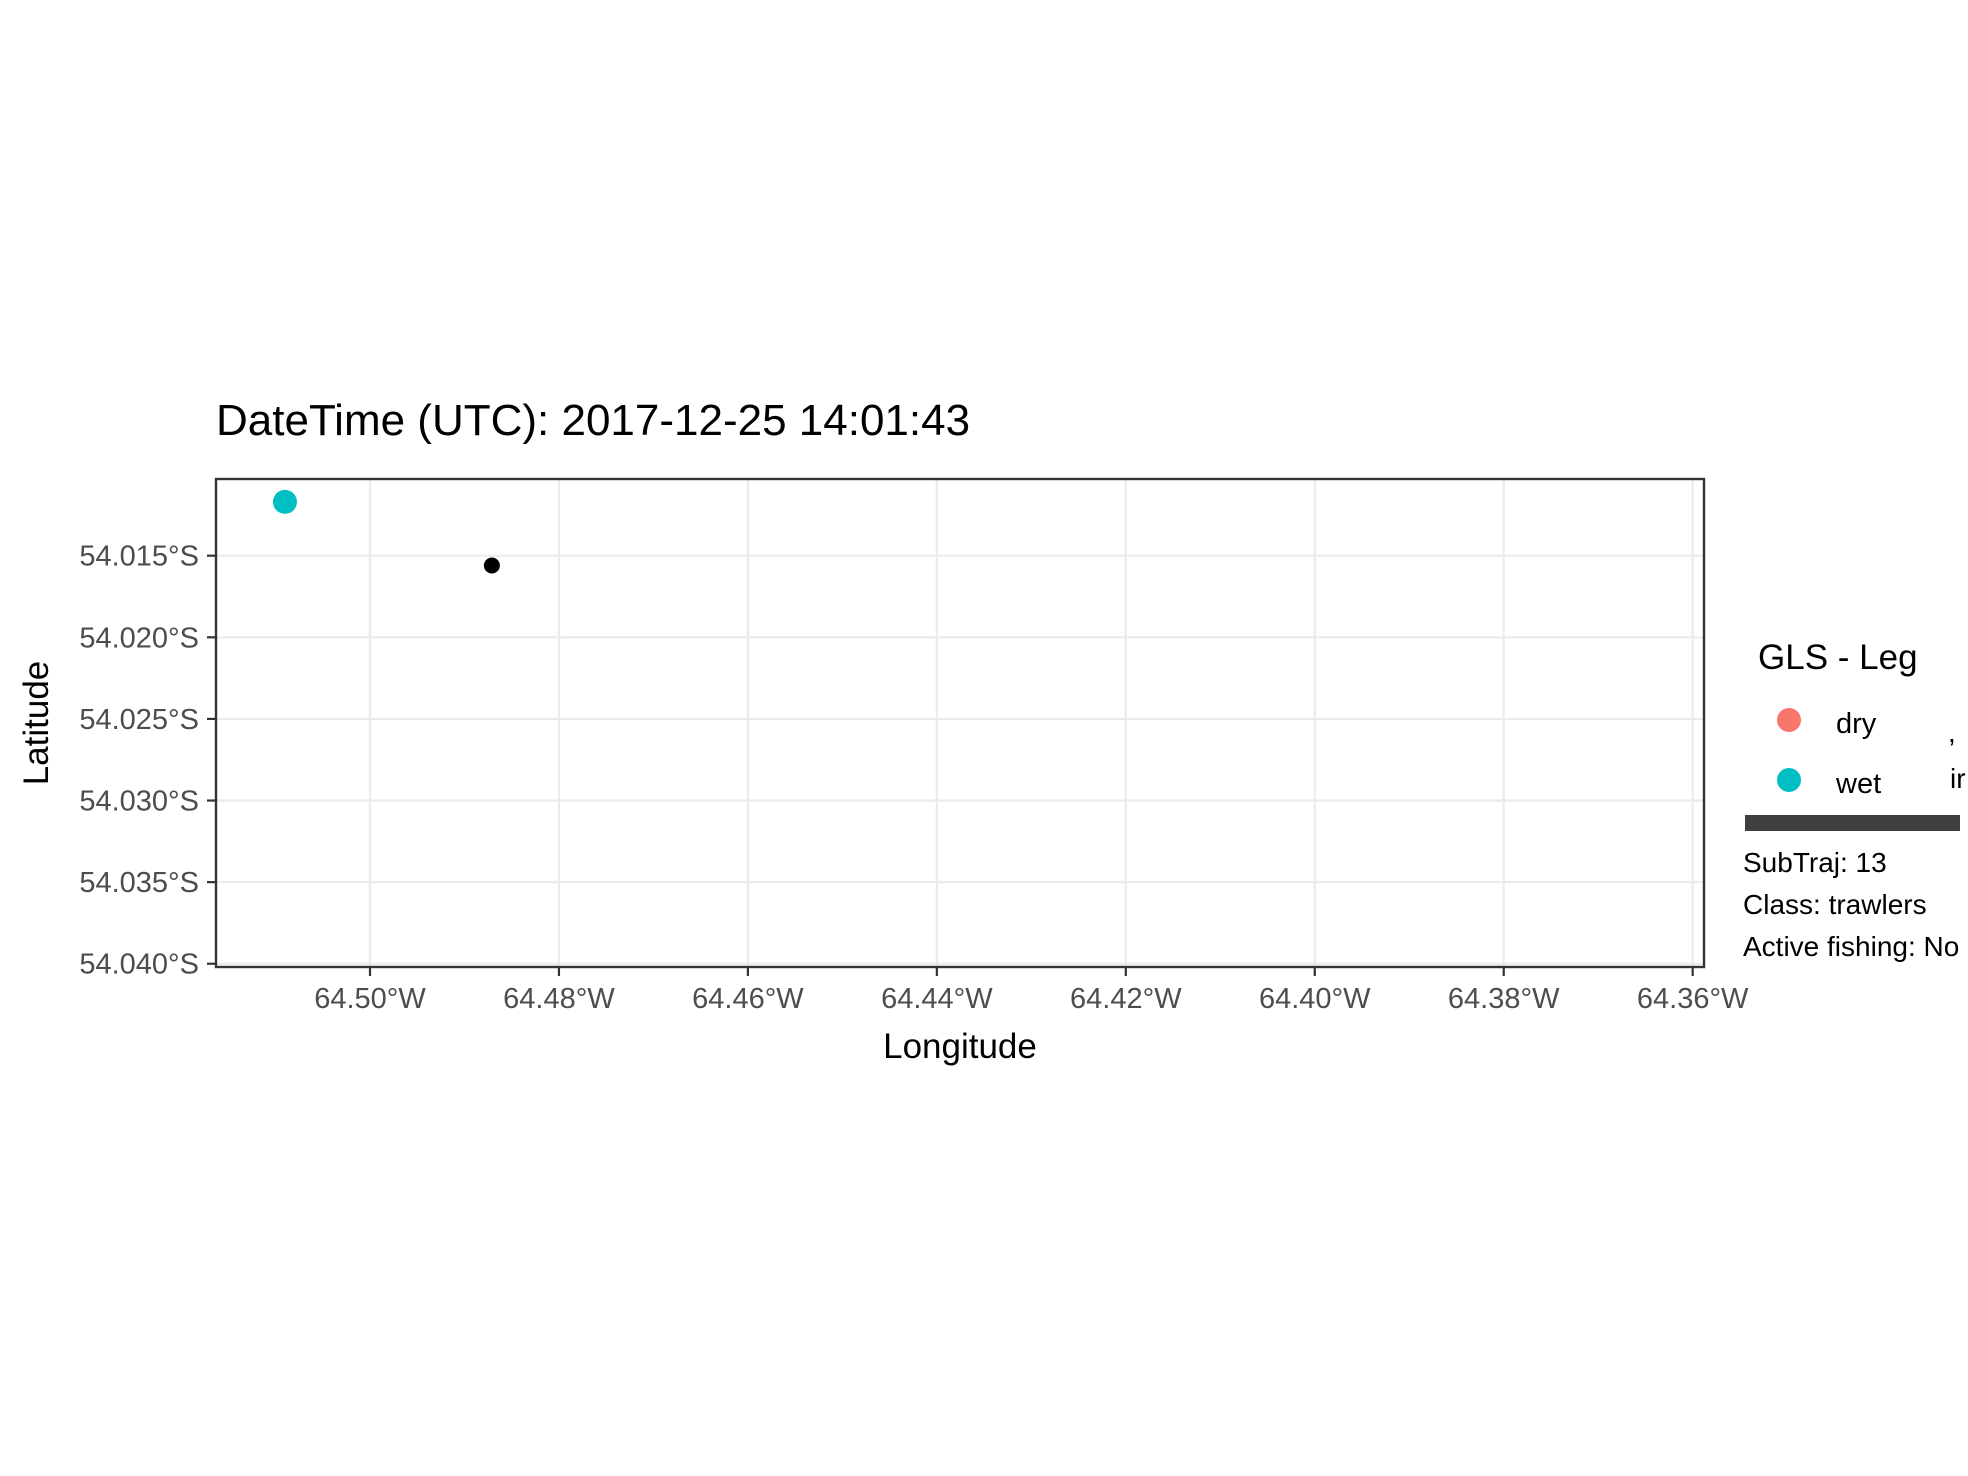  What do you see at coordinates (36, 723) in the screenshot?
I see `y-axis-title: Latitude` at bounding box center [36, 723].